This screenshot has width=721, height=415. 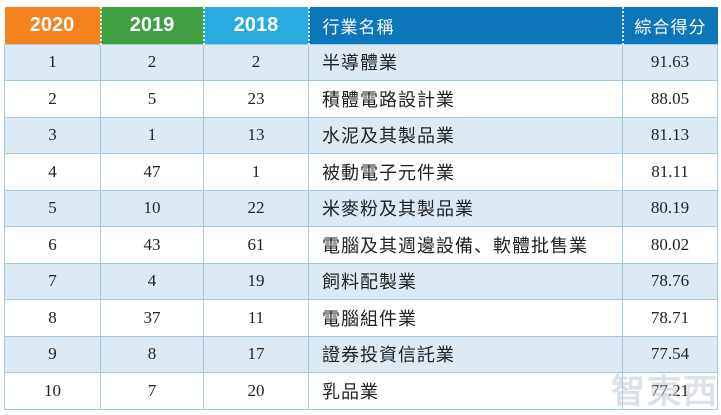 I want to click on cell-r2020: 1, so click(x=52, y=62).